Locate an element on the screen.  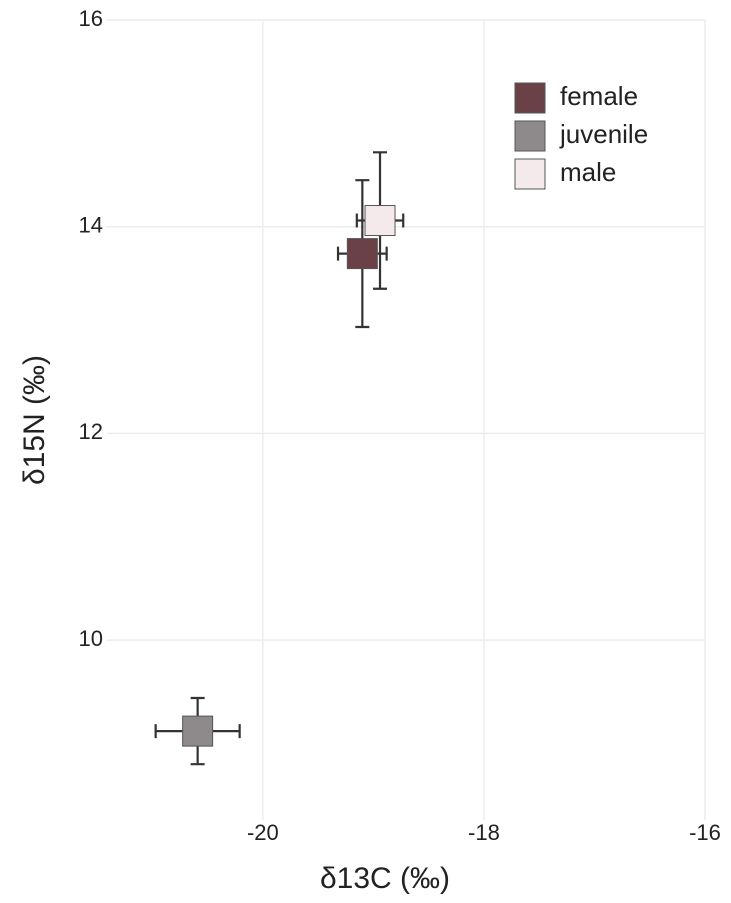
x-axis-title: δ13C (‰) is located at coordinates (385, 878).